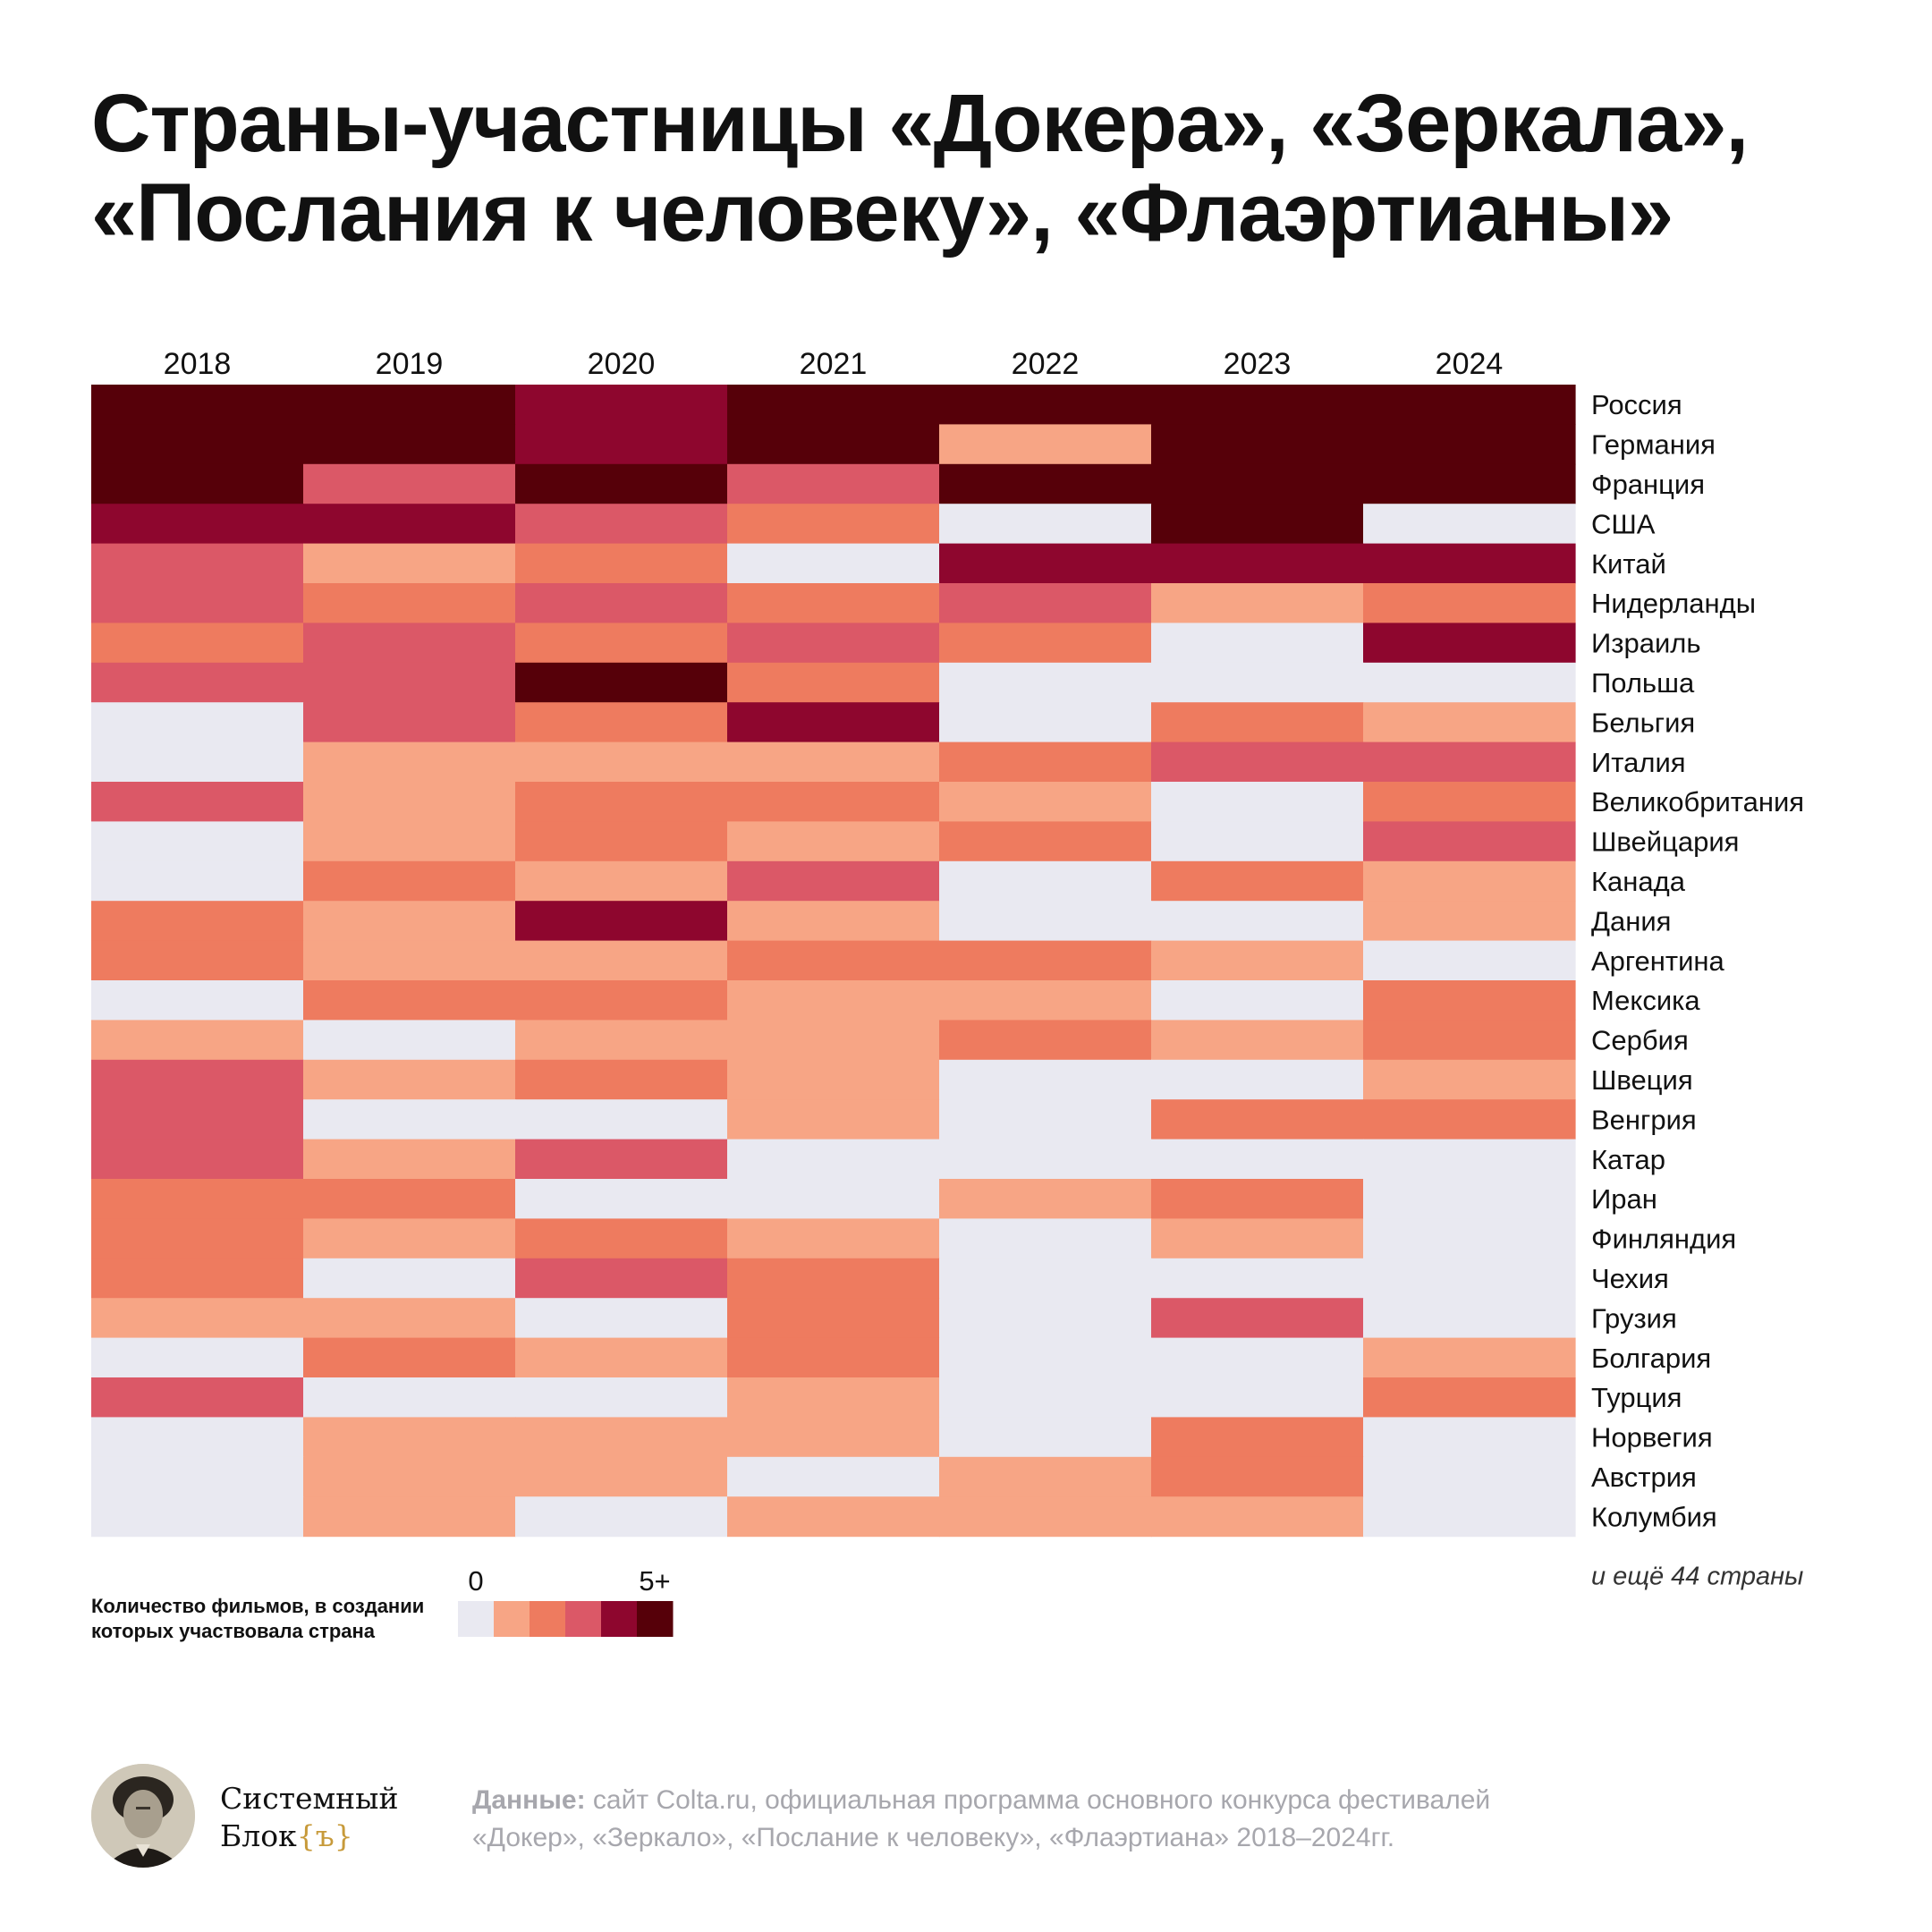  Describe the element at coordinates (1673, 603) in the screenshot. I see `row-label: Нидерланды` at that location.